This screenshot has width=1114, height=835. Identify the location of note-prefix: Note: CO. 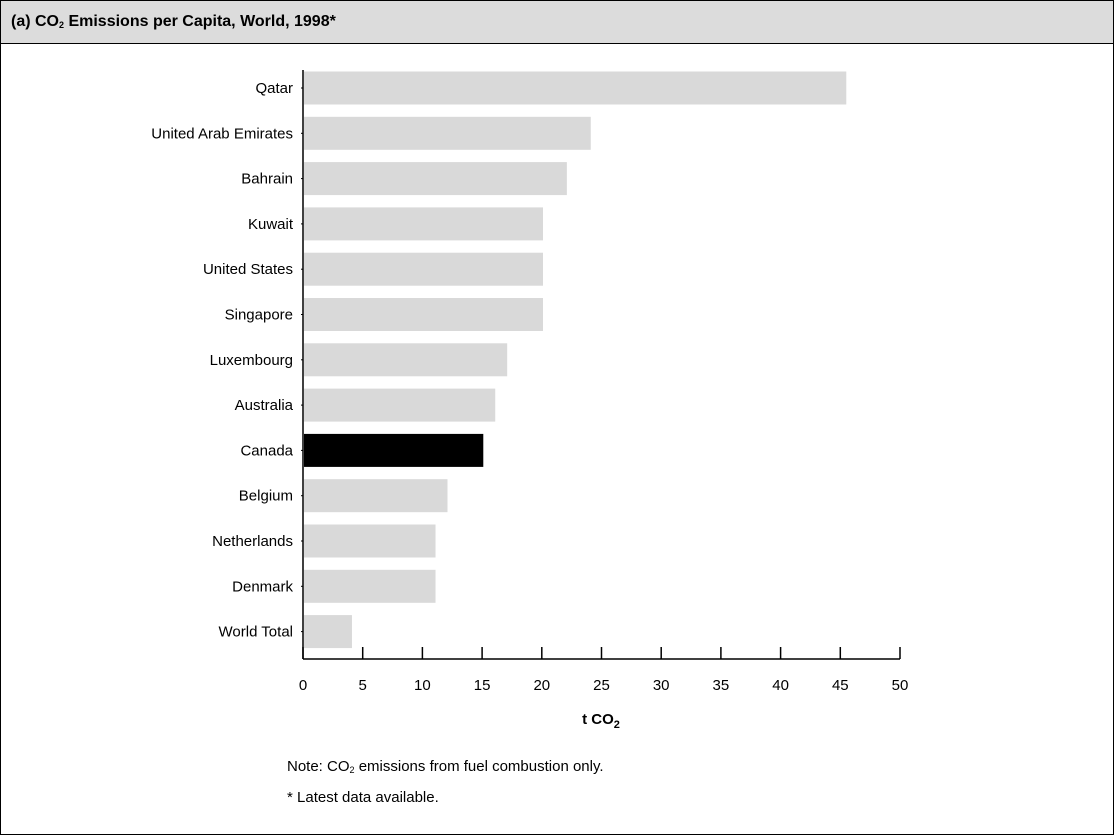
(318, 766).